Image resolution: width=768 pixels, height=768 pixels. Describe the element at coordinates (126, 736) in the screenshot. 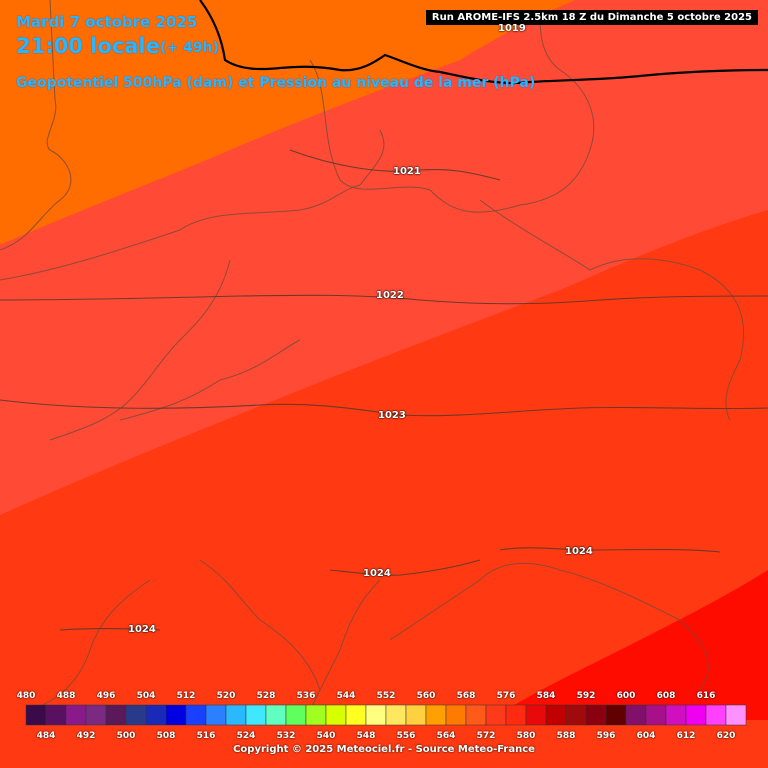

I see `scale-label-bottom: 500` at that location.